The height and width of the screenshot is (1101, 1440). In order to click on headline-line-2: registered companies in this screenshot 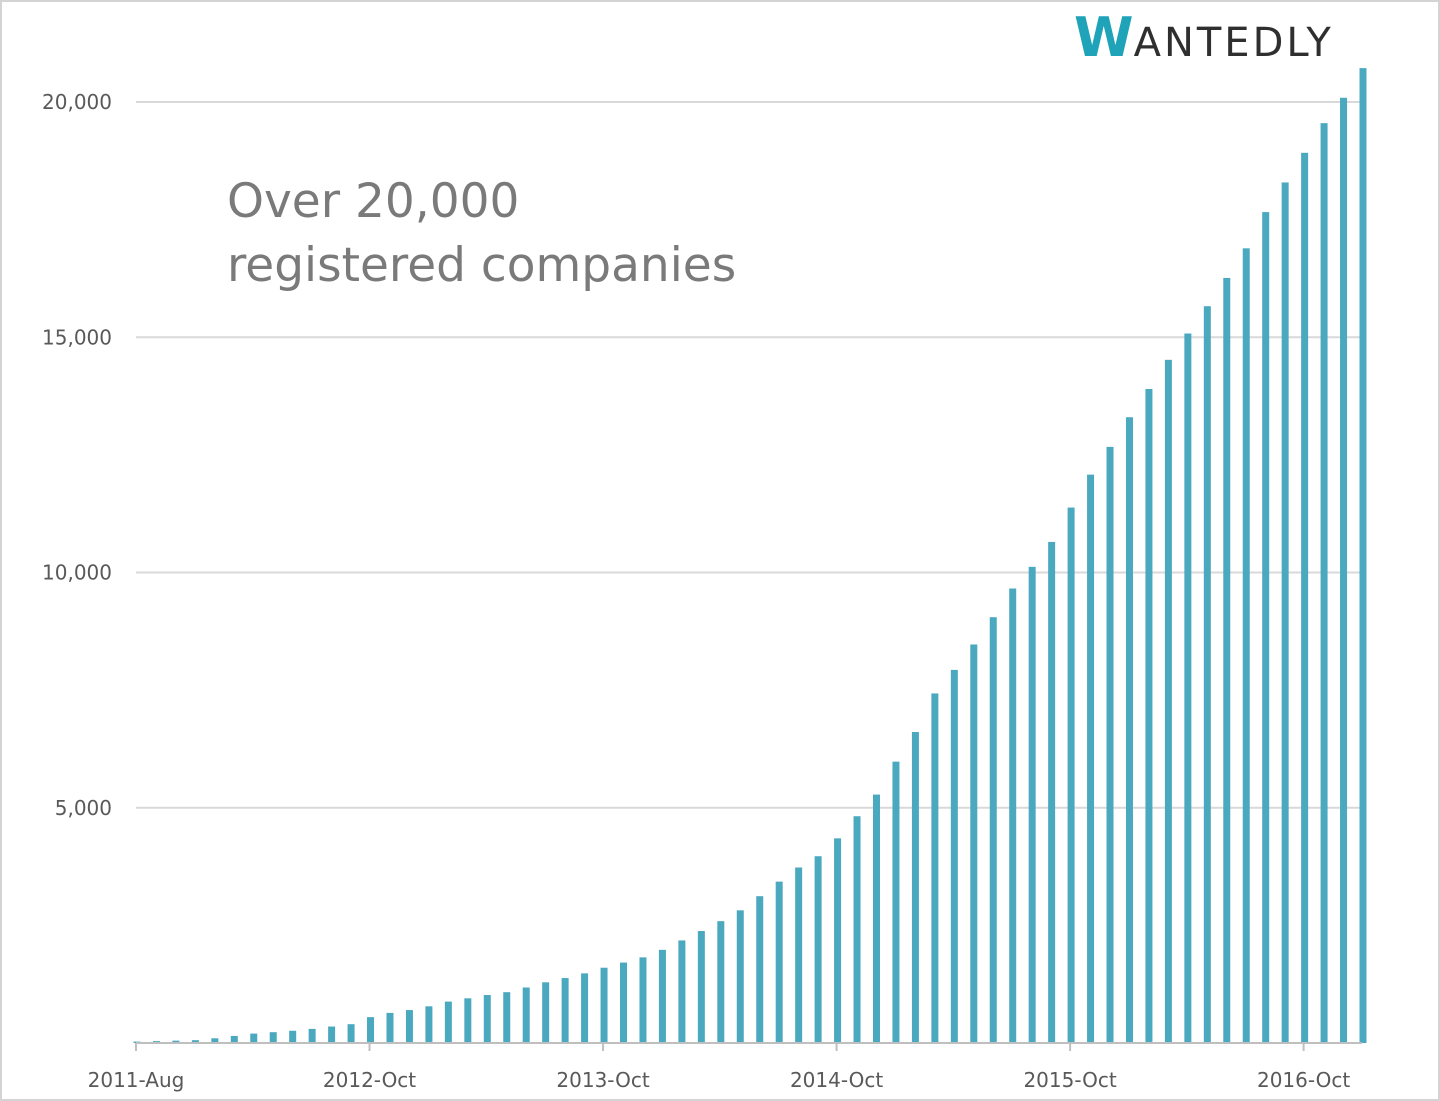, I will do `click(481, 265)`.